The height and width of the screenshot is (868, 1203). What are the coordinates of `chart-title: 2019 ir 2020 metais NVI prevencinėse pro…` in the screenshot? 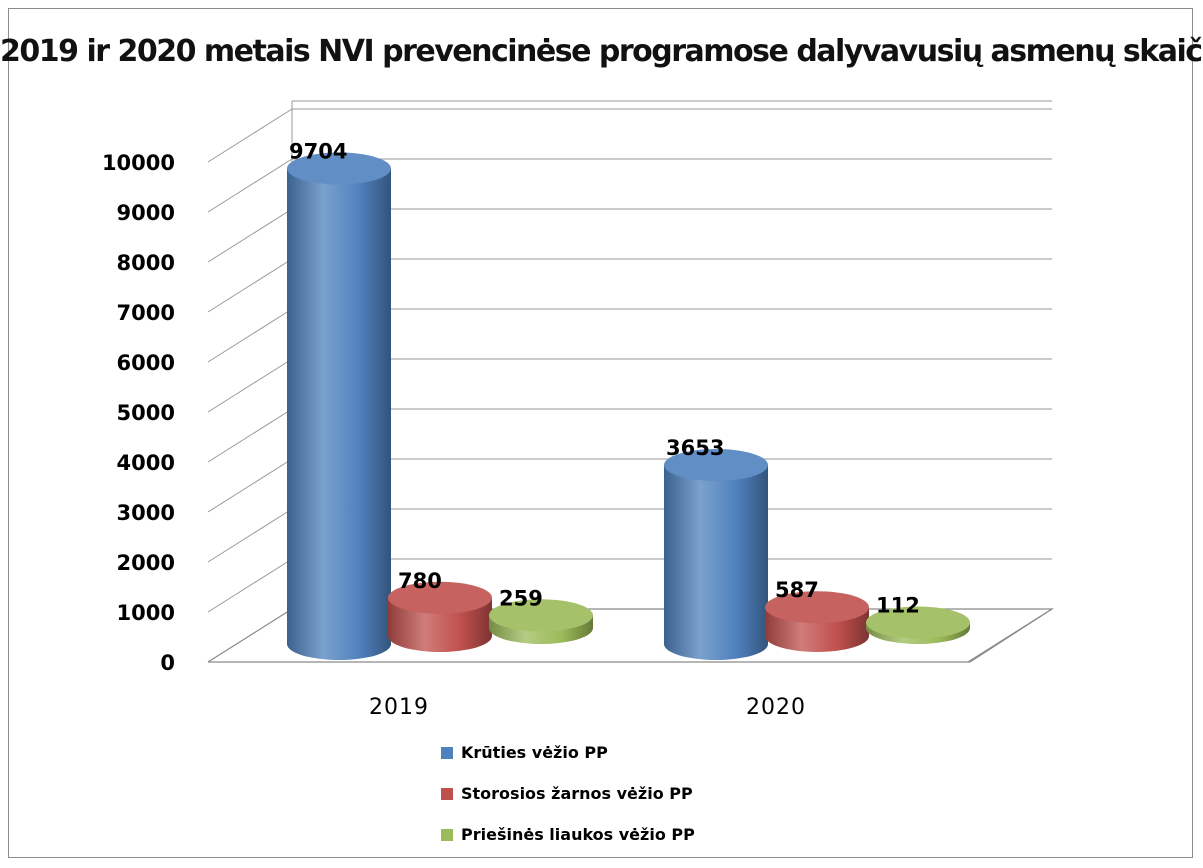 It's located at (601, 51).